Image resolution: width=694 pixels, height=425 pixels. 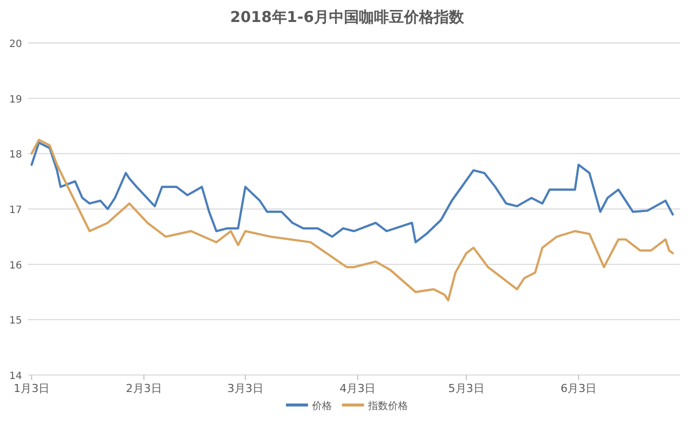 I want to click on x-tick-label: 6月3日, so click(x=578, y=388).